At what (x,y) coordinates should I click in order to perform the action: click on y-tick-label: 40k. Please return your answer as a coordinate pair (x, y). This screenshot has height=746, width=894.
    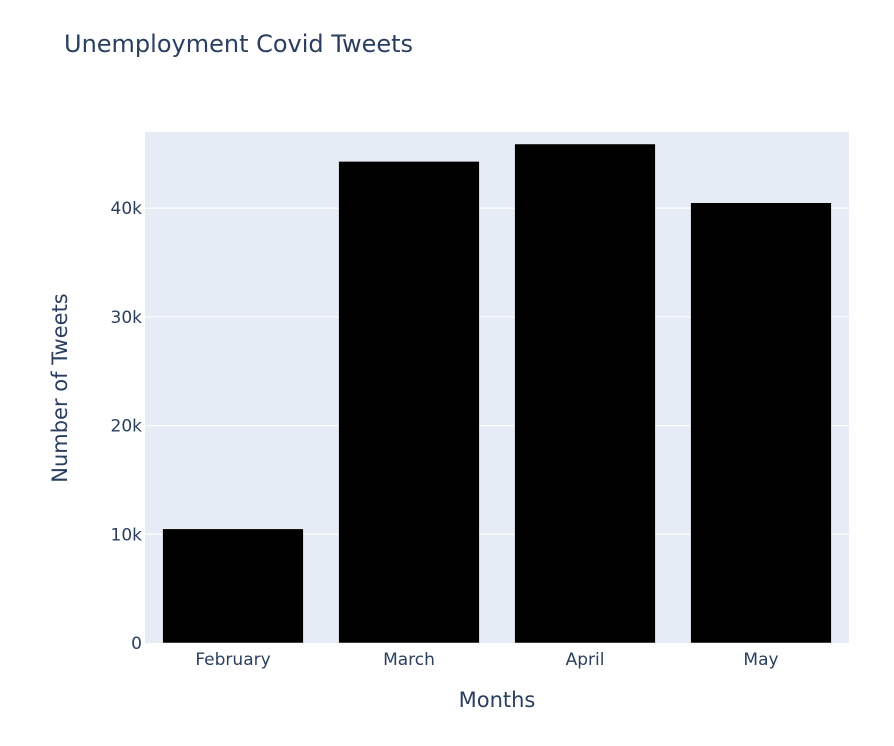
    Looking at the image, I should click on (127, 209).